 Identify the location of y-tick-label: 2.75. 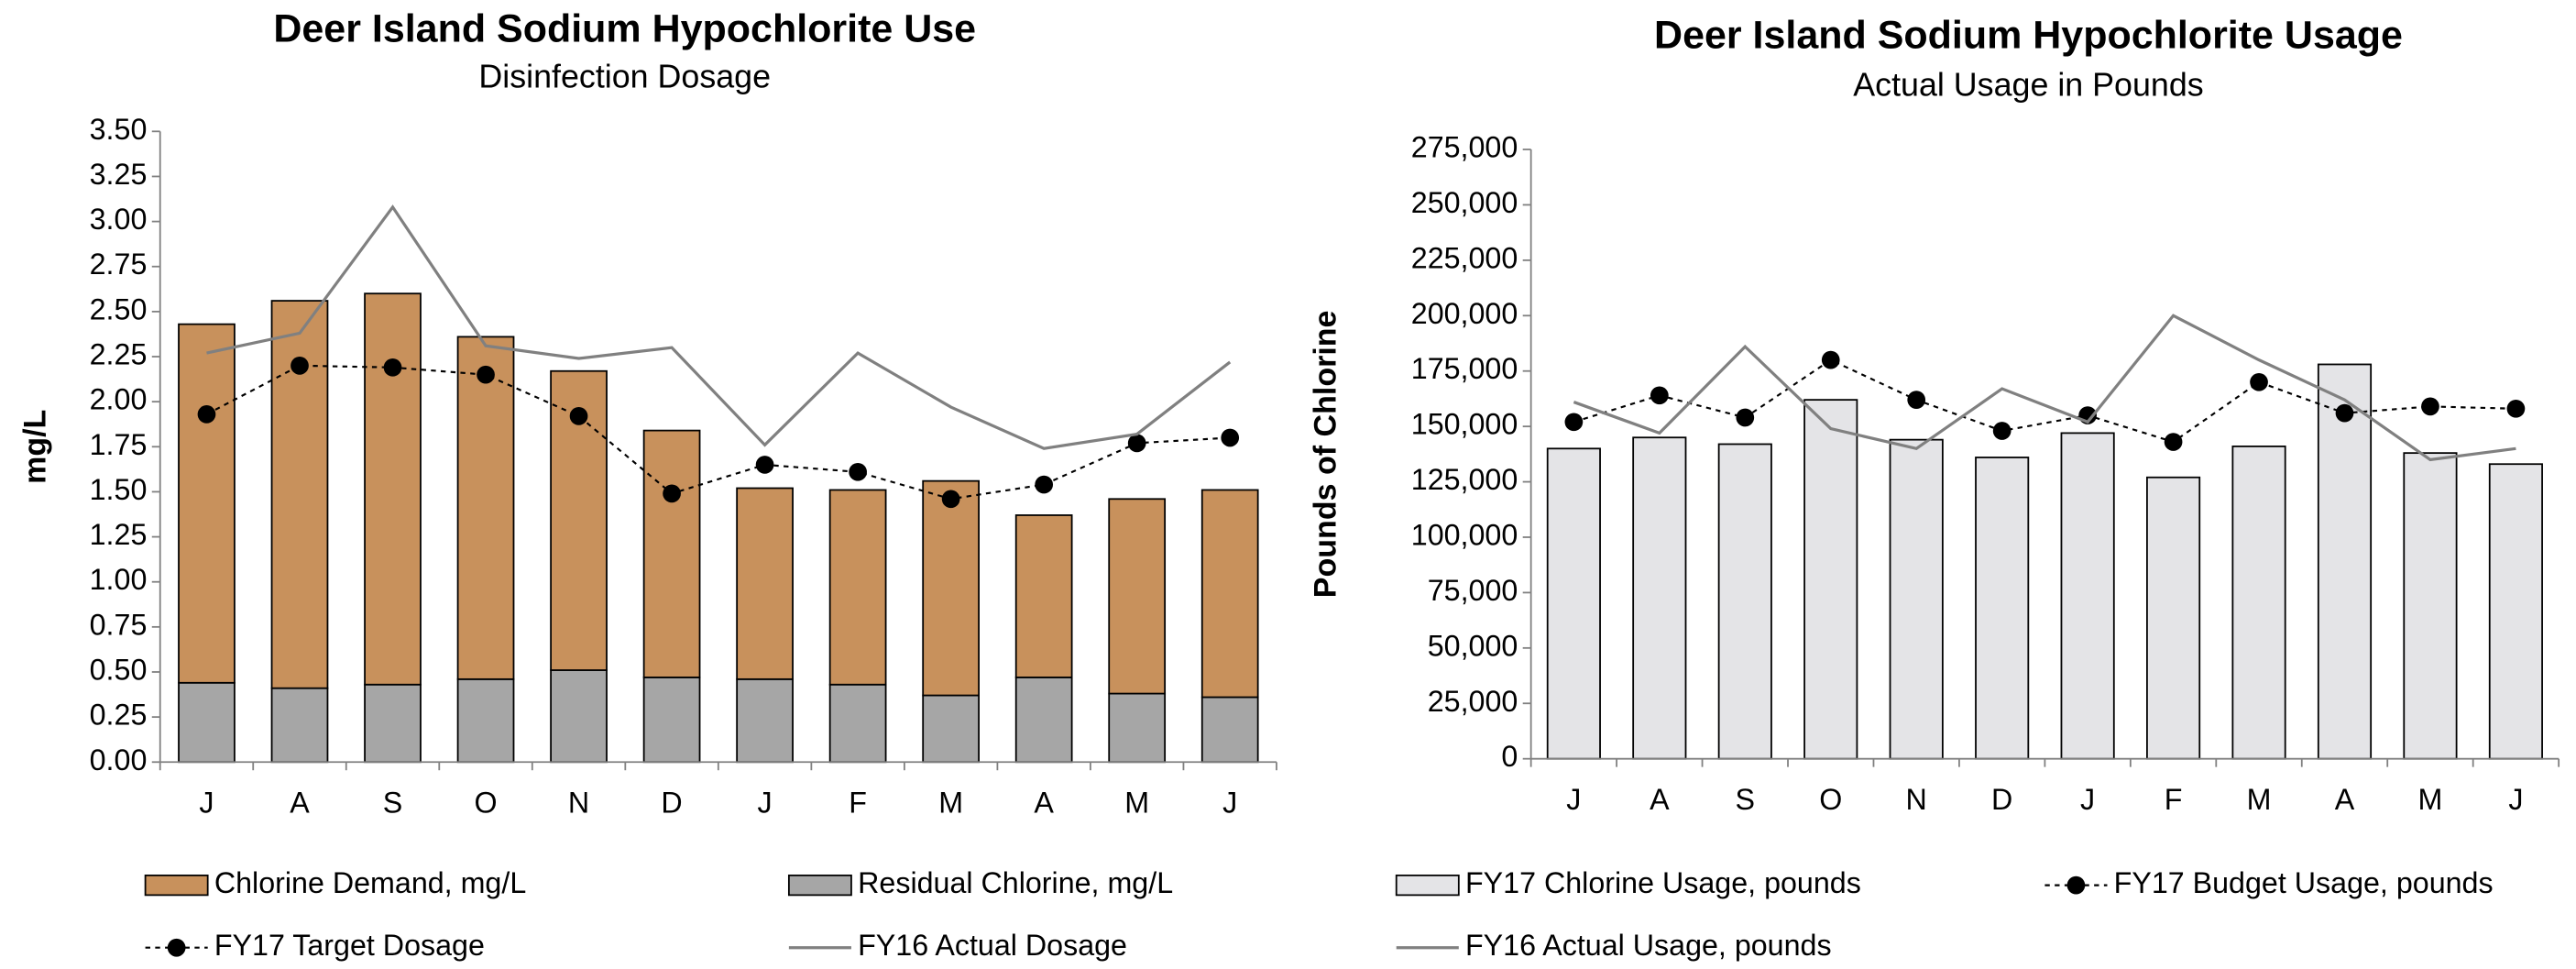
(119, 265).